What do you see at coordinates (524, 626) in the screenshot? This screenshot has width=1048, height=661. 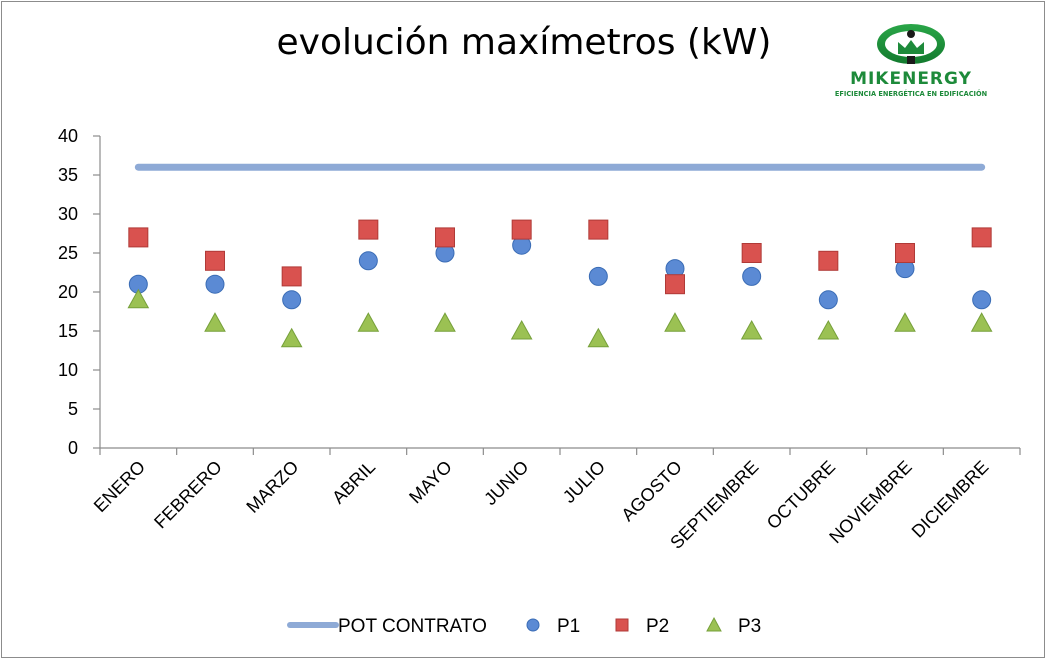 I see `chart-legend: POT CONTRATO P1 P2 P3` at bounding box center [524, 626].